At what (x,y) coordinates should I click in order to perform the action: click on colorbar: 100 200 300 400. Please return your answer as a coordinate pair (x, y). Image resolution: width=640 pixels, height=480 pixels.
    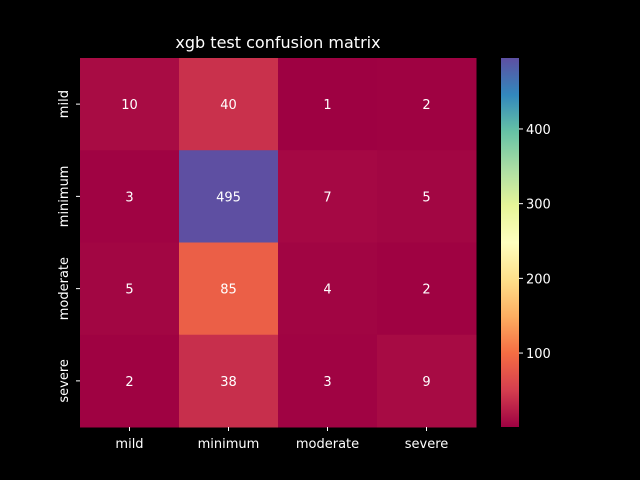
    Looking at the image, I should click on (526, 242).